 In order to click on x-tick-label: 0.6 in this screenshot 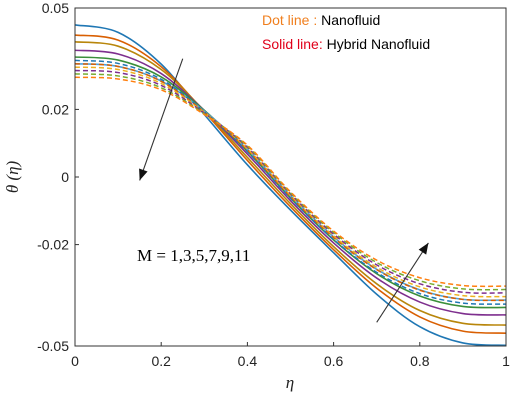, I will do `click(334, 361)`.